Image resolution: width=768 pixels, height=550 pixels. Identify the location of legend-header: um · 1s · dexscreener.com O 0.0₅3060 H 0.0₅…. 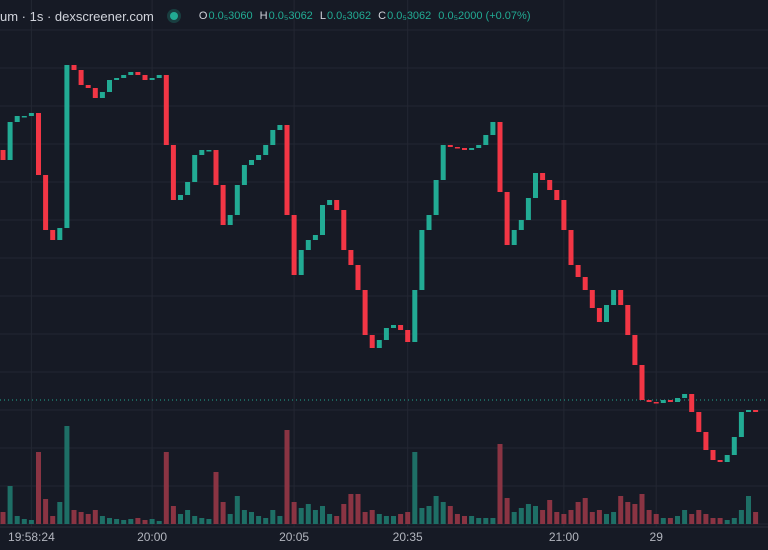
(265, 16).